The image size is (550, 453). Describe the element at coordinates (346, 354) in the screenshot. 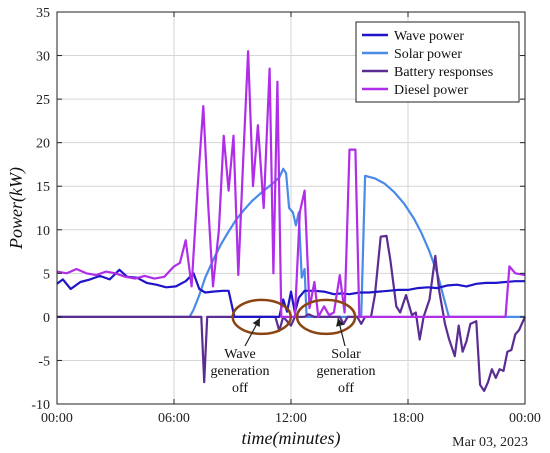

I see `annotation-label: Solar` at that location.